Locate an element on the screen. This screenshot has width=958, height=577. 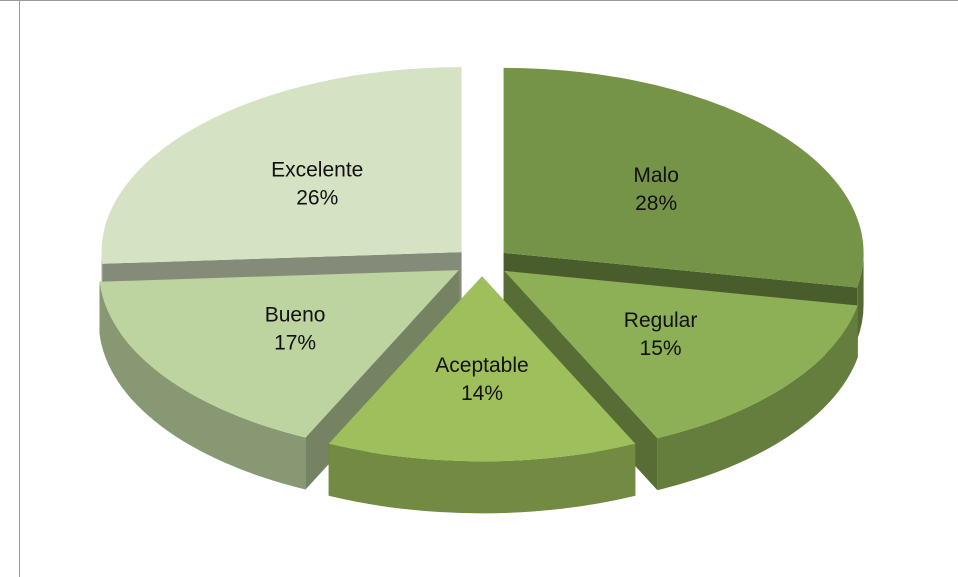
slice-label-aceptable: Aceptable is located at coordinates (481, 365).